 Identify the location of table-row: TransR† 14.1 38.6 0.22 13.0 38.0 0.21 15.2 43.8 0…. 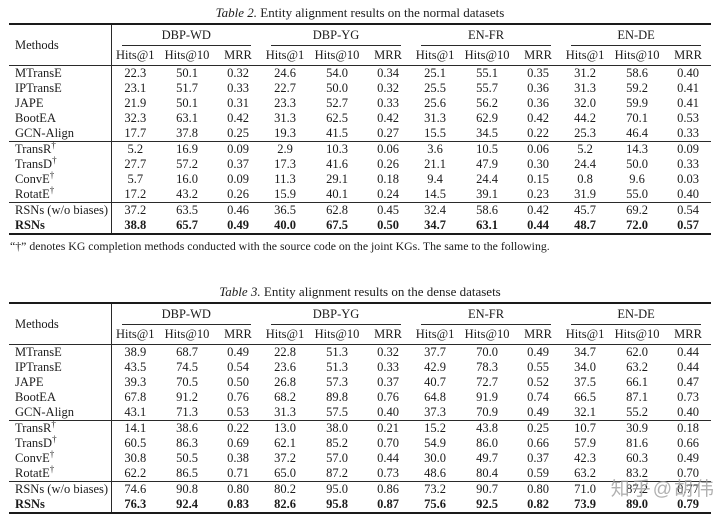
(360, 427).